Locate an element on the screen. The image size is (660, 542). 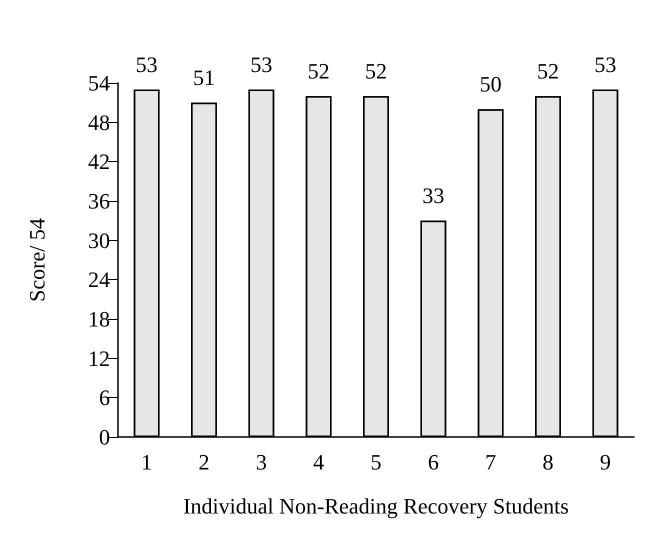
y-tick-label: 24 is located at coordinates (99, 279).